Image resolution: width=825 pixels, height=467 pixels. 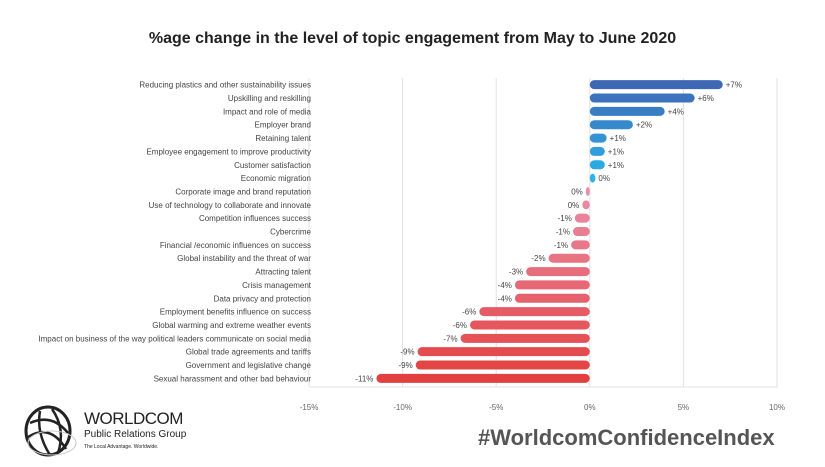 What do you see at coordinates (283, 272) in the screenshot?
I see `category-label: Attracting talent` at bounding box center [283, 272].